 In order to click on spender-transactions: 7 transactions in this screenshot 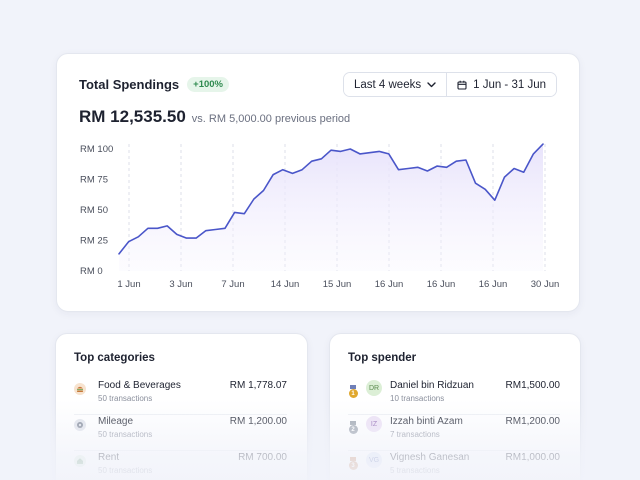, I will do `click(415, 434)`.